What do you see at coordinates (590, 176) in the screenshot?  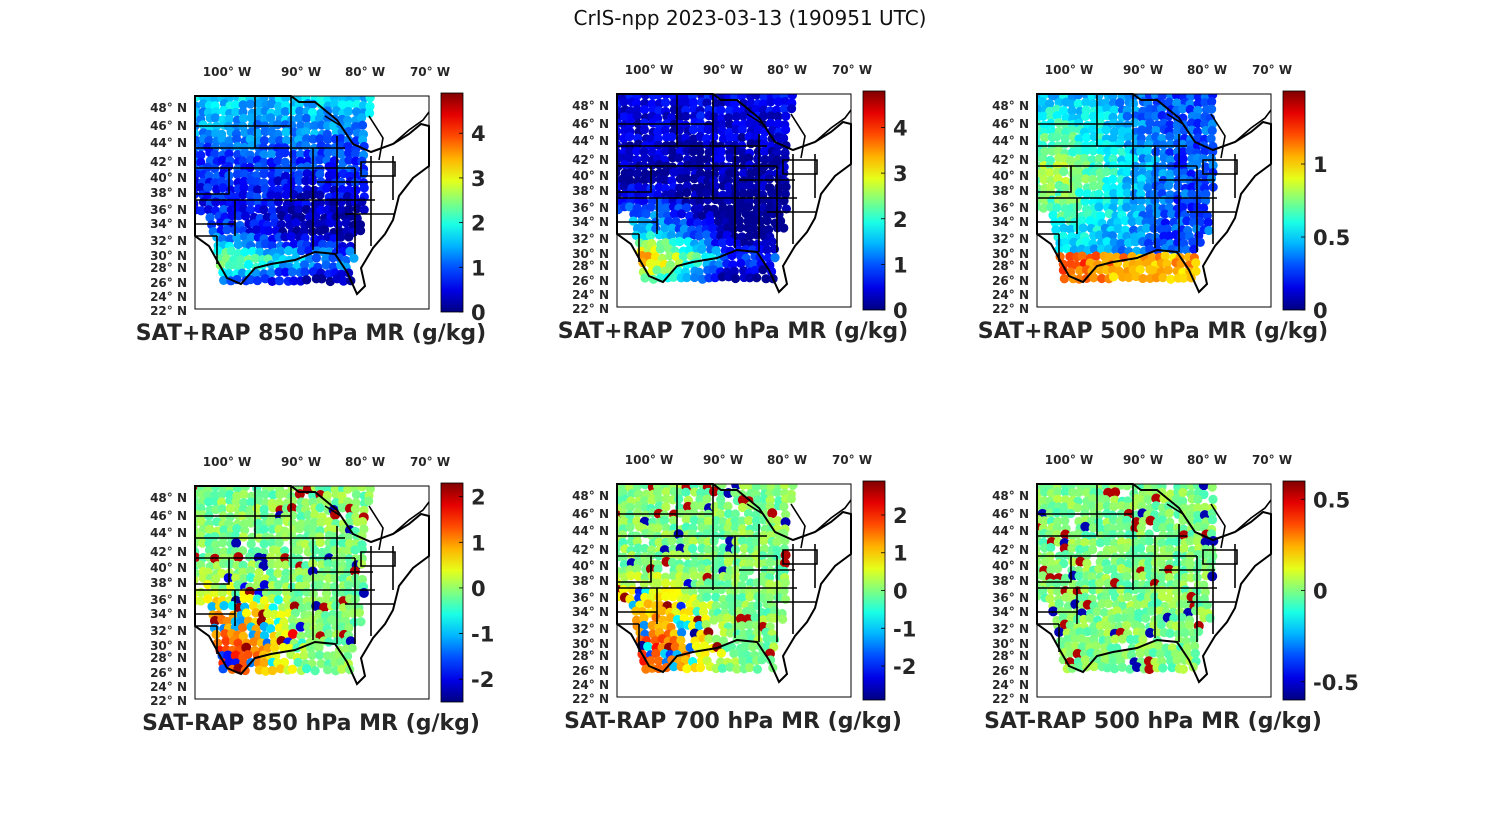 I see `lat-tick-label: 40° N` at bounding box center [590, 176].